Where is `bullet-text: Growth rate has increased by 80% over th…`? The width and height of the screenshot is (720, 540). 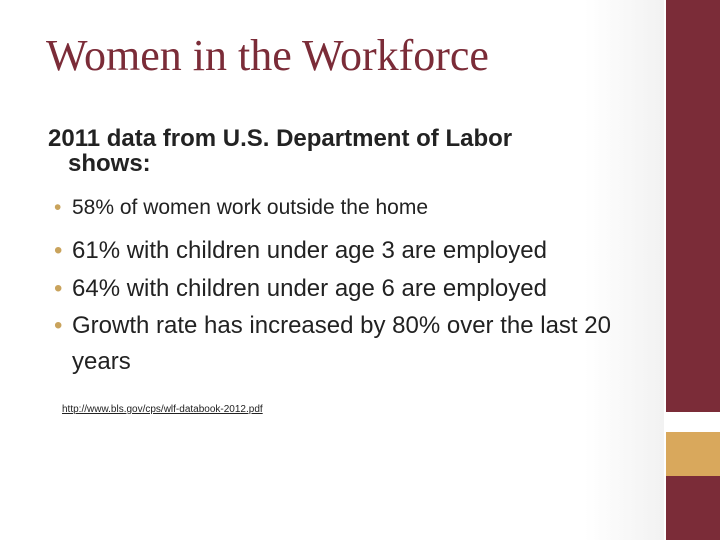 bullet-text: Growth rate has increased by 80% over th… is located at coordinates (341, 343).